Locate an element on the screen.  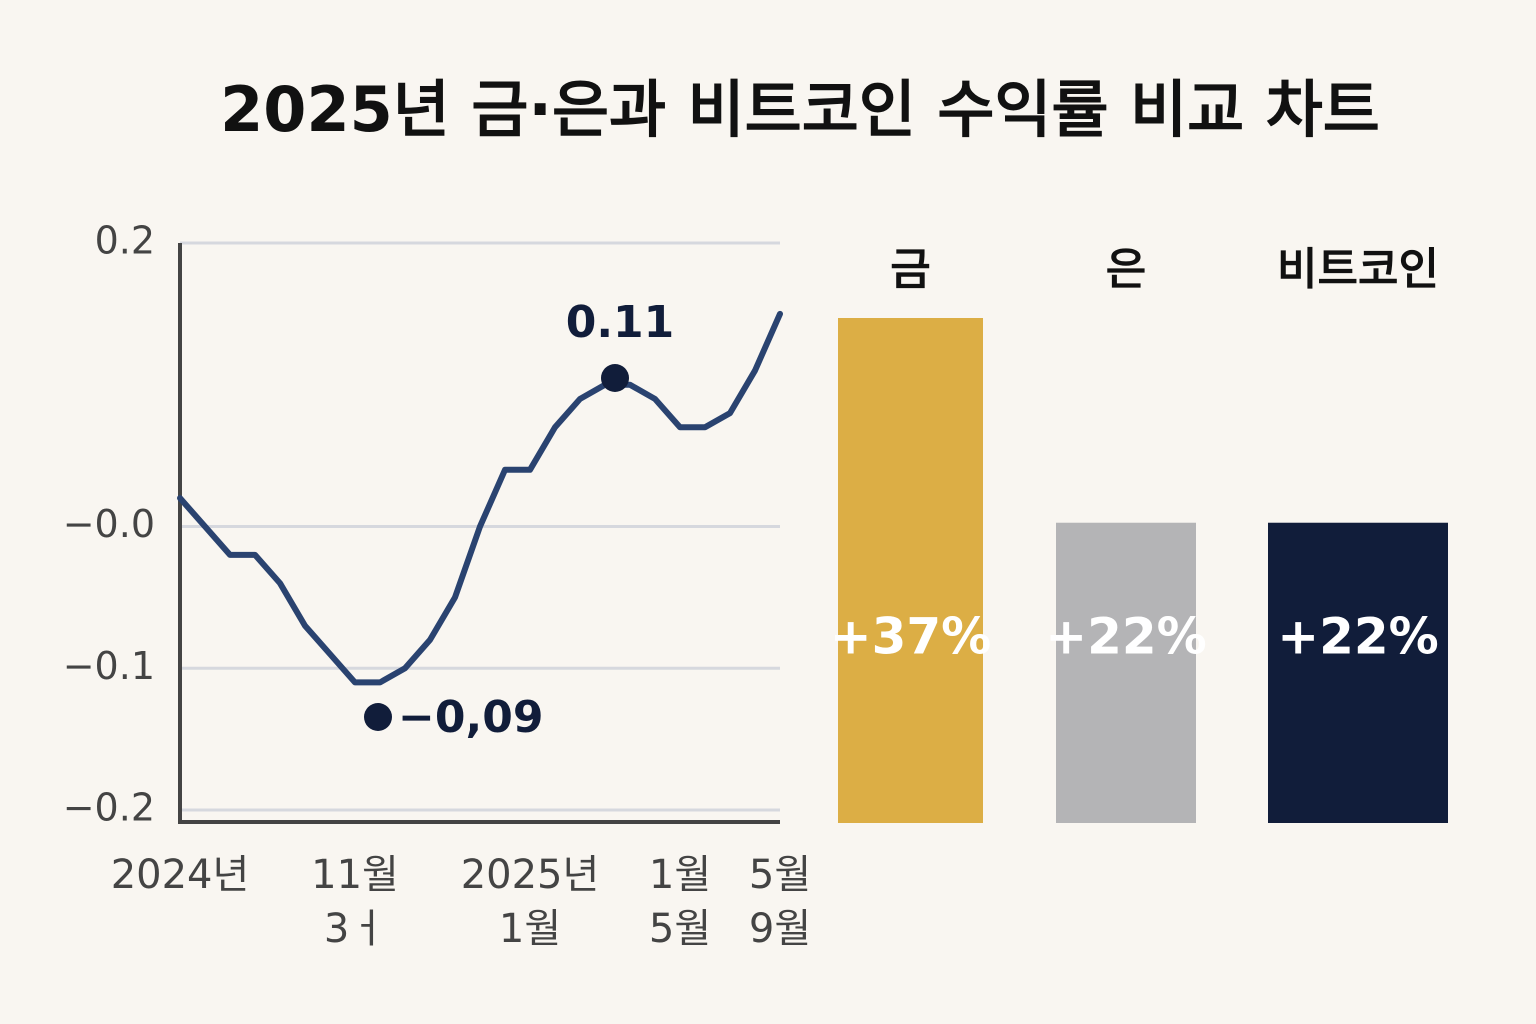
x-tick-label: 2025년 1월 is located at coordinates (530, 902).